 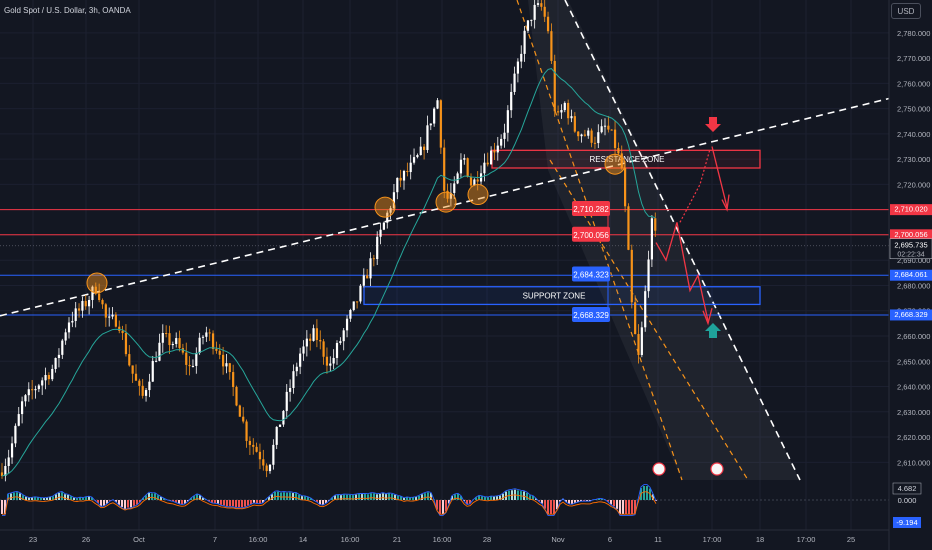 I want to click on price-tick: 2,690.000, so click(x=913, y=260).